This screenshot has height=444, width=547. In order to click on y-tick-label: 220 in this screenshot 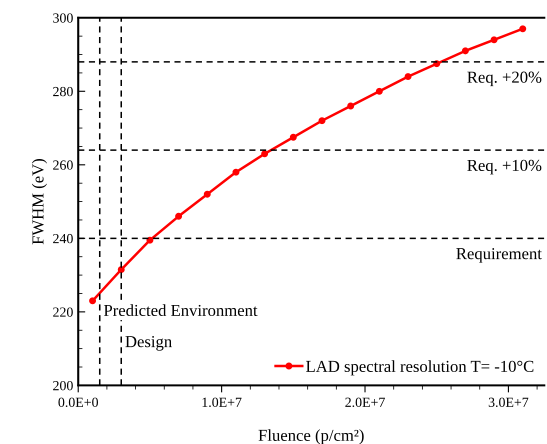, I will do `click(63, 312)`.